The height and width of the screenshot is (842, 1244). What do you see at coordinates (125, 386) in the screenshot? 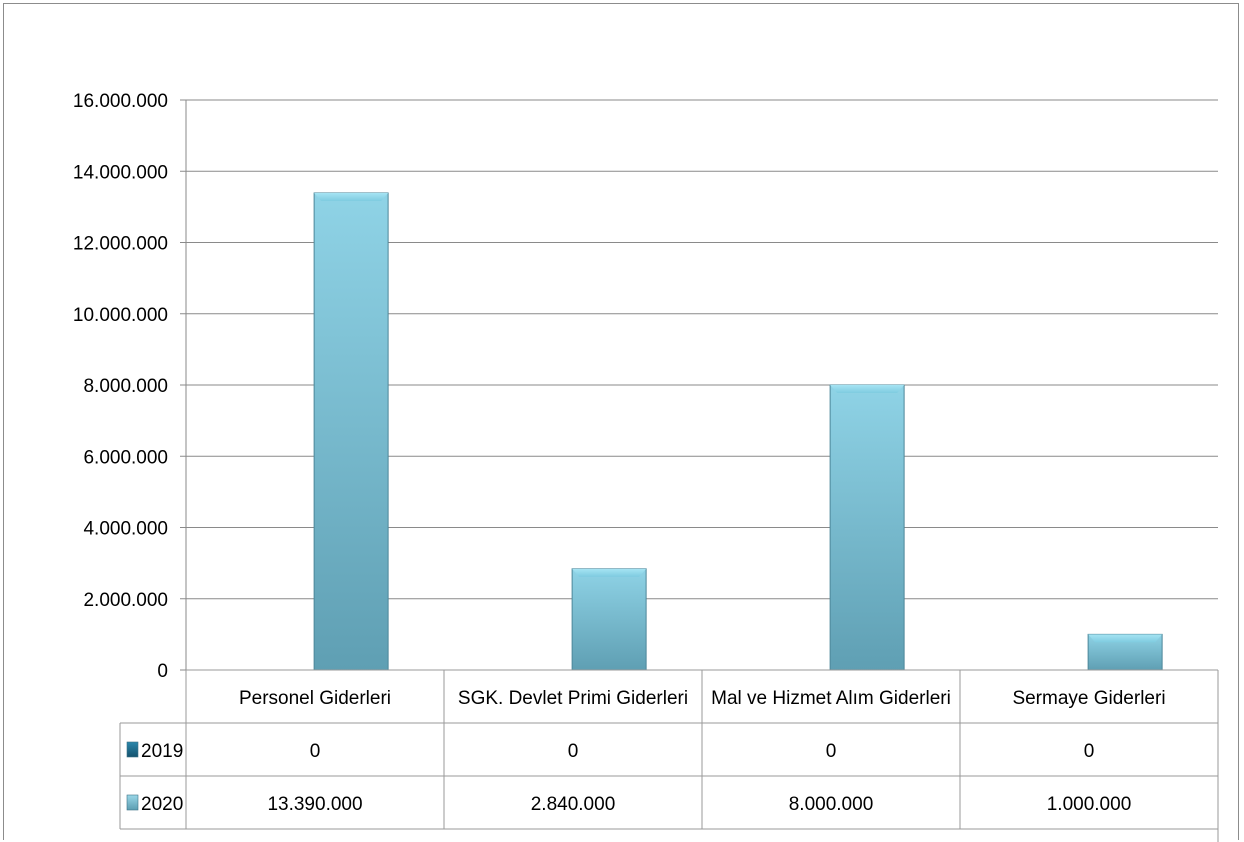
I see `y-tick-label: 8.000.000` at bounding box center [125, 386].